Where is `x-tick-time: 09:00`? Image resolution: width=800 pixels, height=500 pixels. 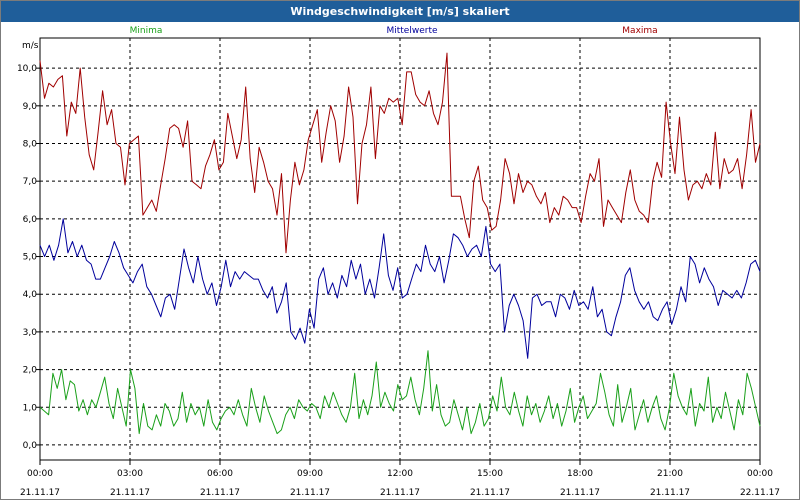
x-tick-time: 09:00 is located at coordinates (310, 474).